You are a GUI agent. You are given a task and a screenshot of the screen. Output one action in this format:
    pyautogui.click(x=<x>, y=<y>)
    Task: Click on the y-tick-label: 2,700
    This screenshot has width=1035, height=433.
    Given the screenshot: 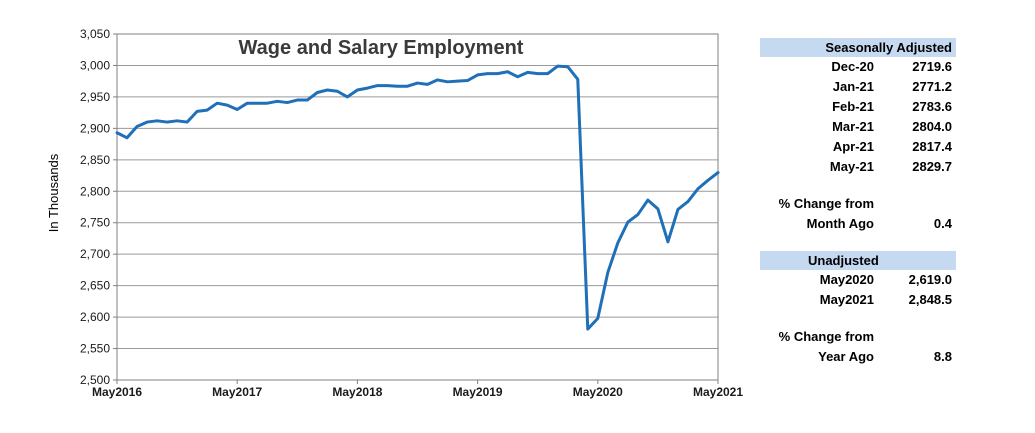 What is the action you would take?
    pyautogui.click(x=95, y=254)
    